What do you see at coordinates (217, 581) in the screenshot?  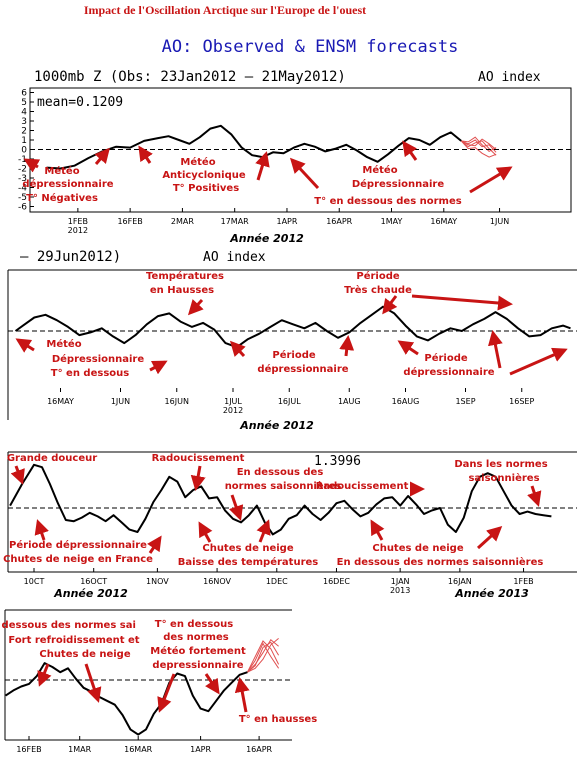 I see `x-tick-label: 16NOV` at bounding box center [217, 581].